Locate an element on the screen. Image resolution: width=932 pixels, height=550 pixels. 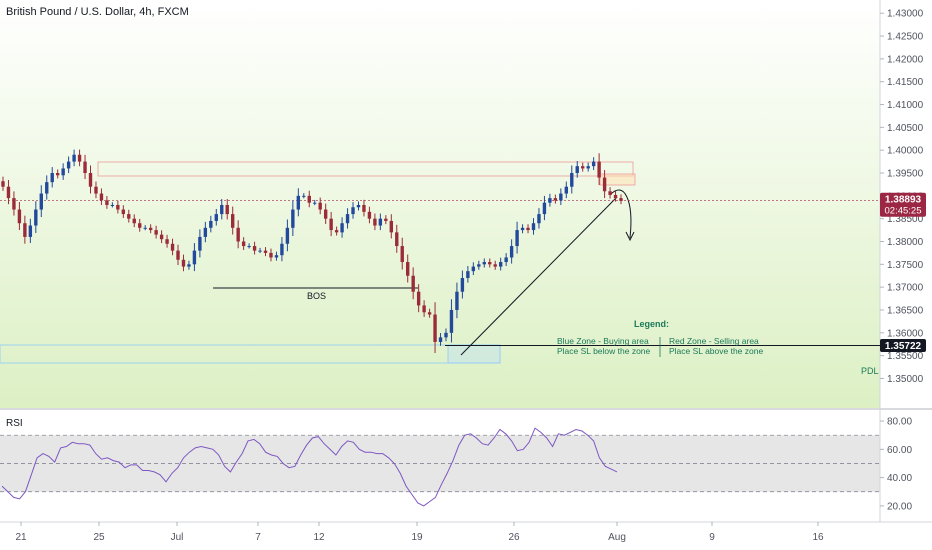
rsi-tick-label: 40.00 is located at coordinates (899, 478).